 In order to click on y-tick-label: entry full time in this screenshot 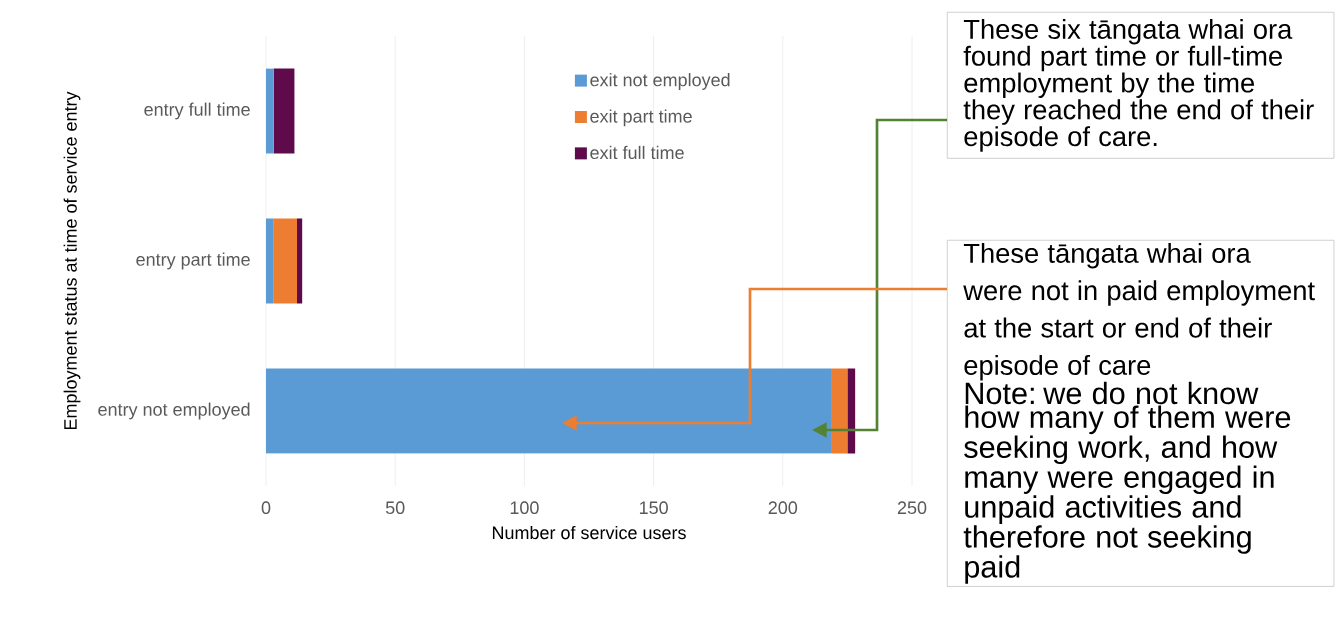, I will do `click(197, 111)`.